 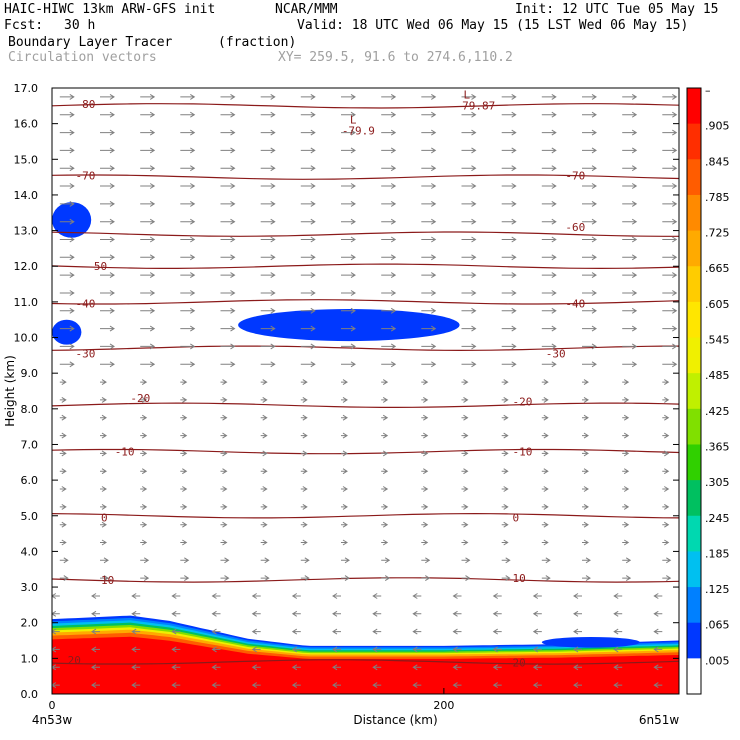 I want to click on low-value: -79.87, so click(x=475, y=106).